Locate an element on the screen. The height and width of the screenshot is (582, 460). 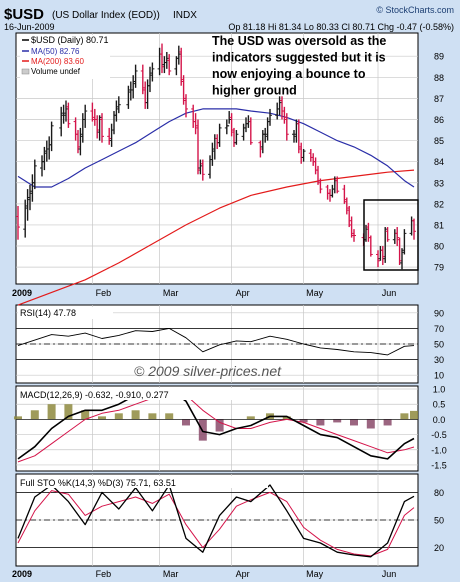
rsi-line is located at coordinates (216, 341).